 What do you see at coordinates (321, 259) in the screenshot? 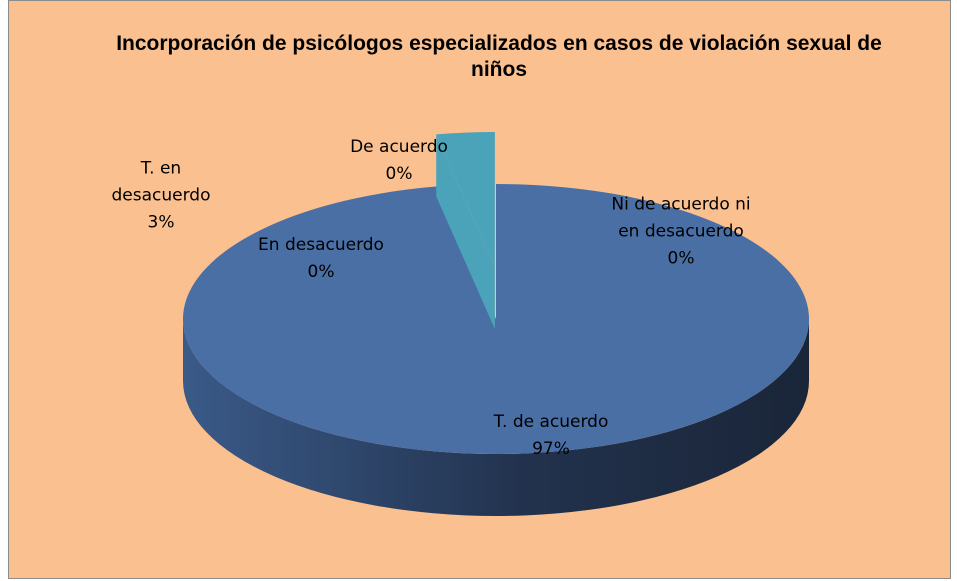
I see `data-label: En desacuerdo 0%` at bounding box center [321, 259].